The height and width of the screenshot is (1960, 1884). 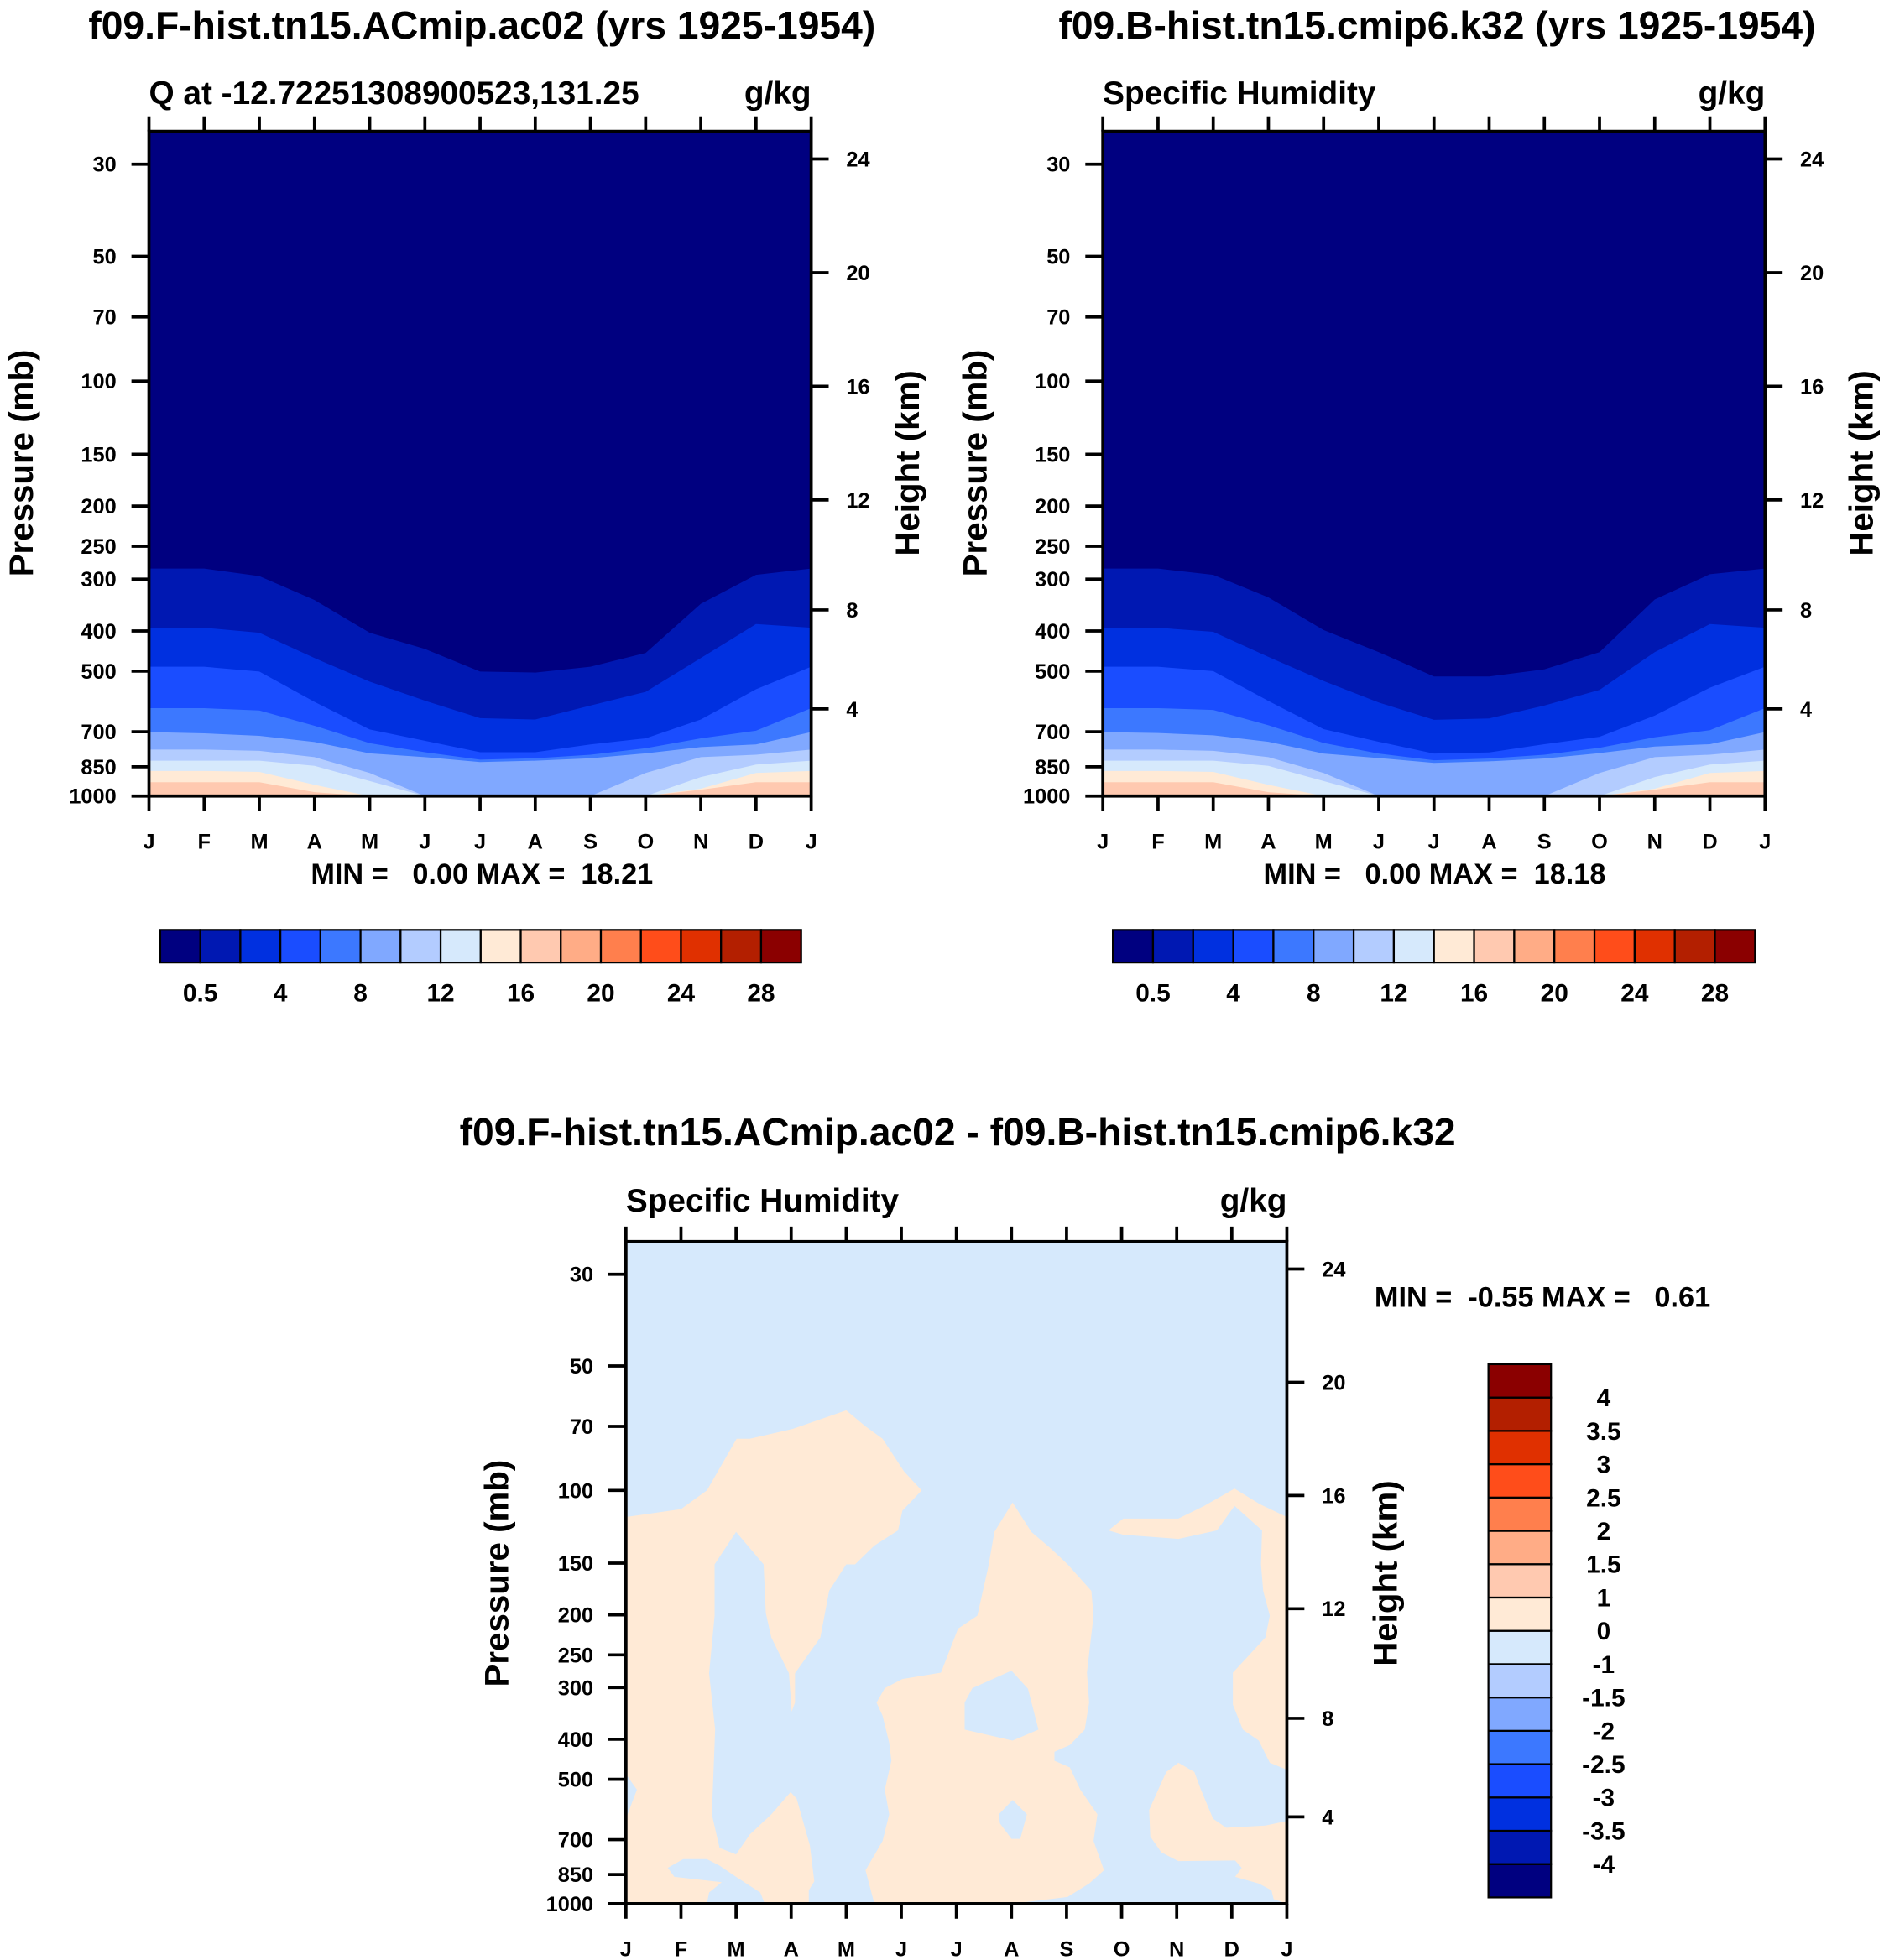 I want to click on colorbar-label: -2, so click(x=1604, y=1732).